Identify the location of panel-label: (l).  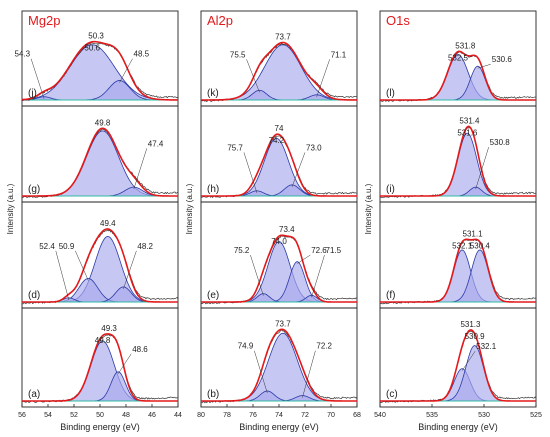
(390, 93).